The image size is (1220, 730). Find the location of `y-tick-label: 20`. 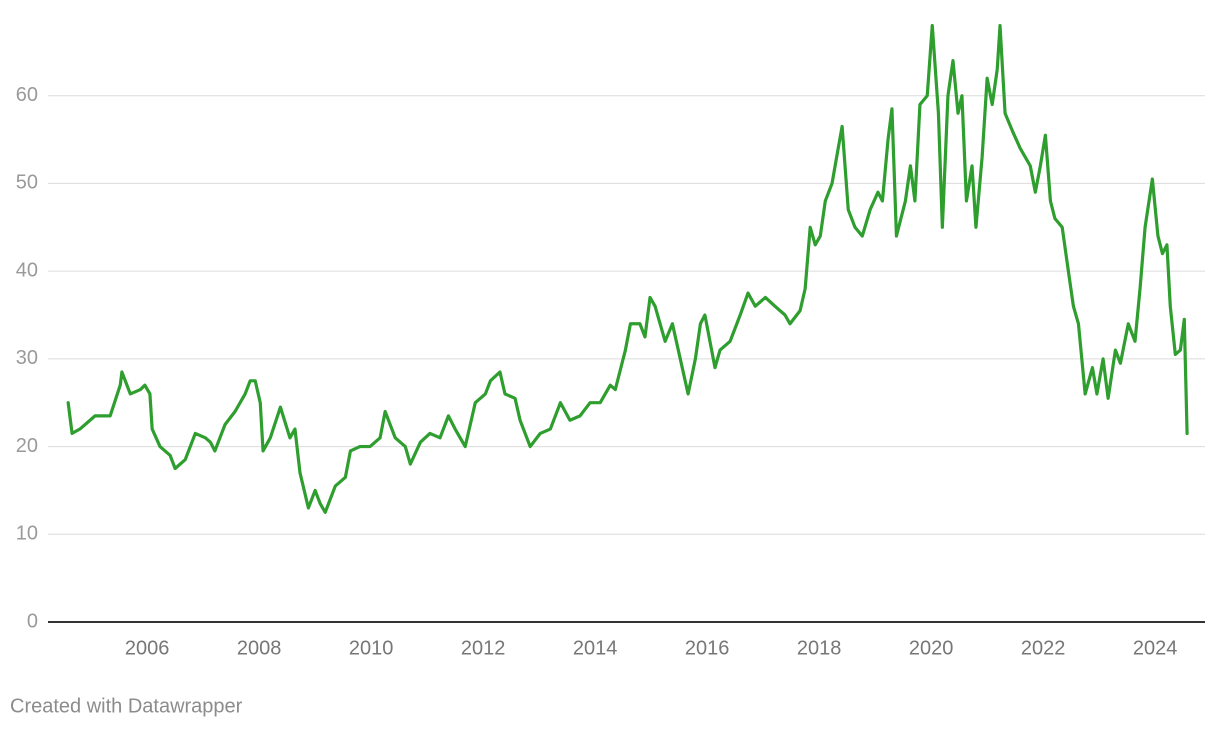

y-tick-label: 20 is located at coordinates (27, 446).